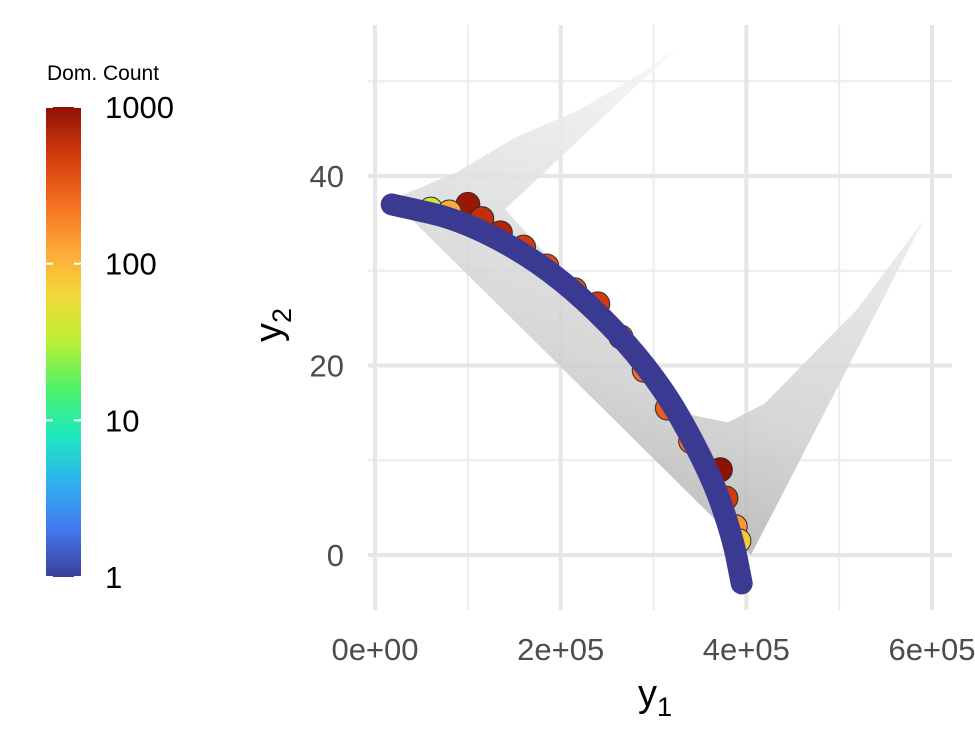 Image resolution: width=975 pixels, height=750 pixels. What do you see at coordinates (282, 315) in the screenshot?
I see `y-axis-title-sub: 2` at bounding box center [282, 315].